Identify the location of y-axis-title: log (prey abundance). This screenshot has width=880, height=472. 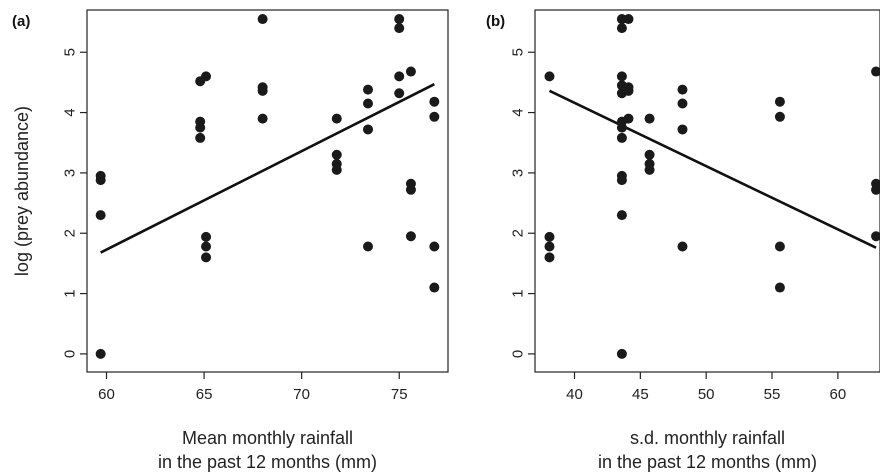
(22, 191).